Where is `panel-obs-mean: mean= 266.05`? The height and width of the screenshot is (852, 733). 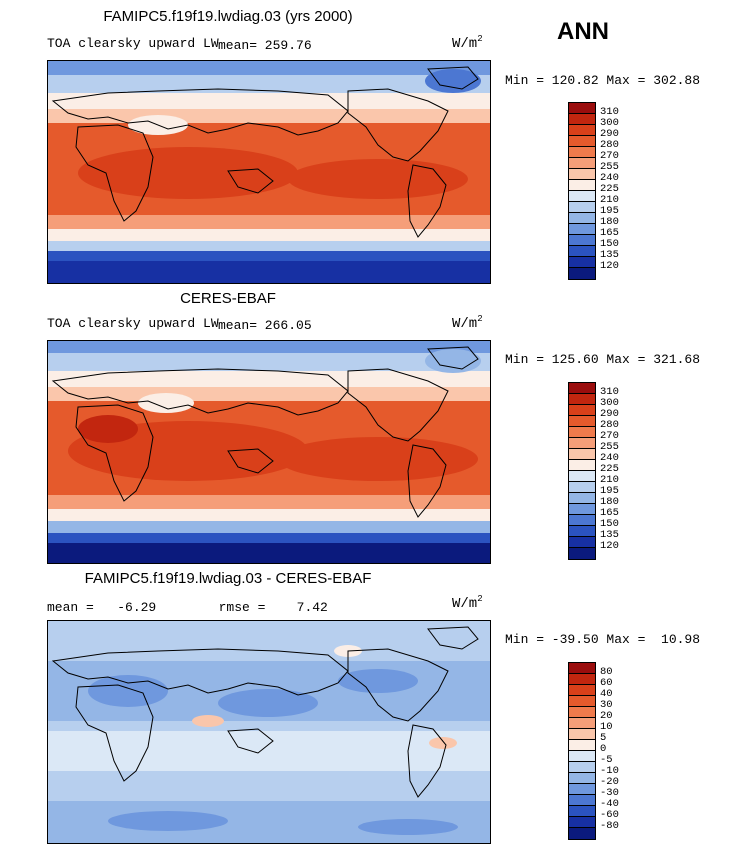 panel-obs-mean: mean= 266.05 is located at coordinates (265, 325).